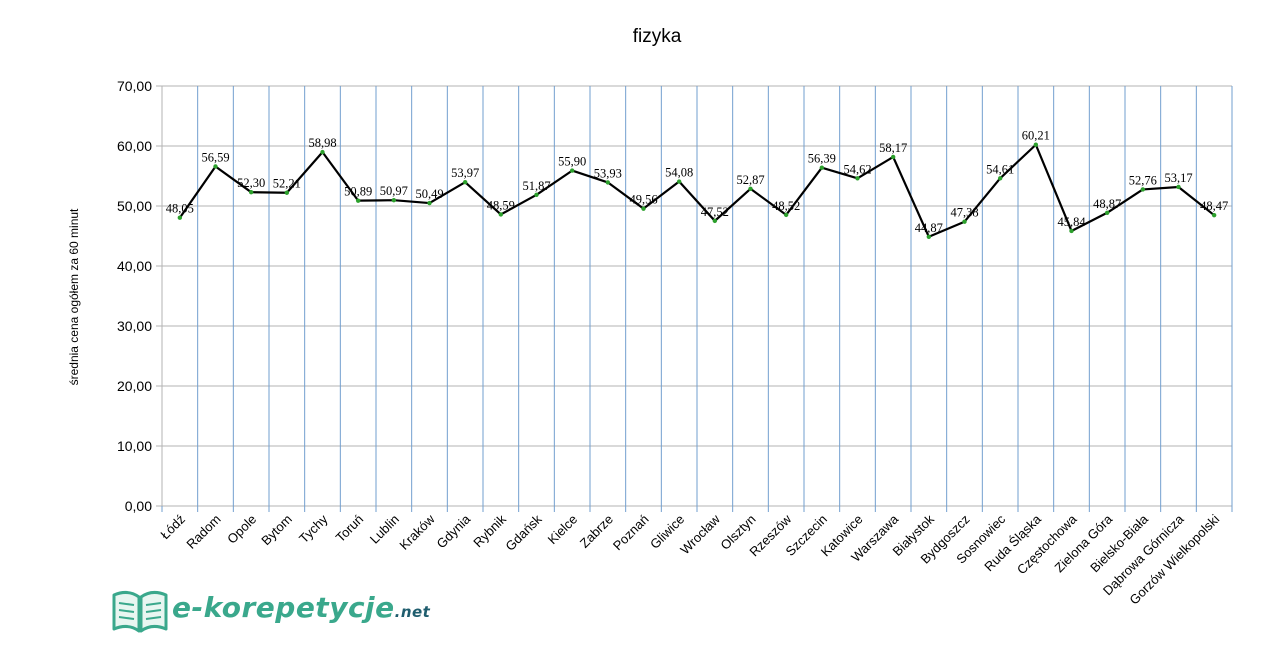  Describe the element at coordinates (964, 213) in the screenshot. I see `data-label: 47,38` at that location.